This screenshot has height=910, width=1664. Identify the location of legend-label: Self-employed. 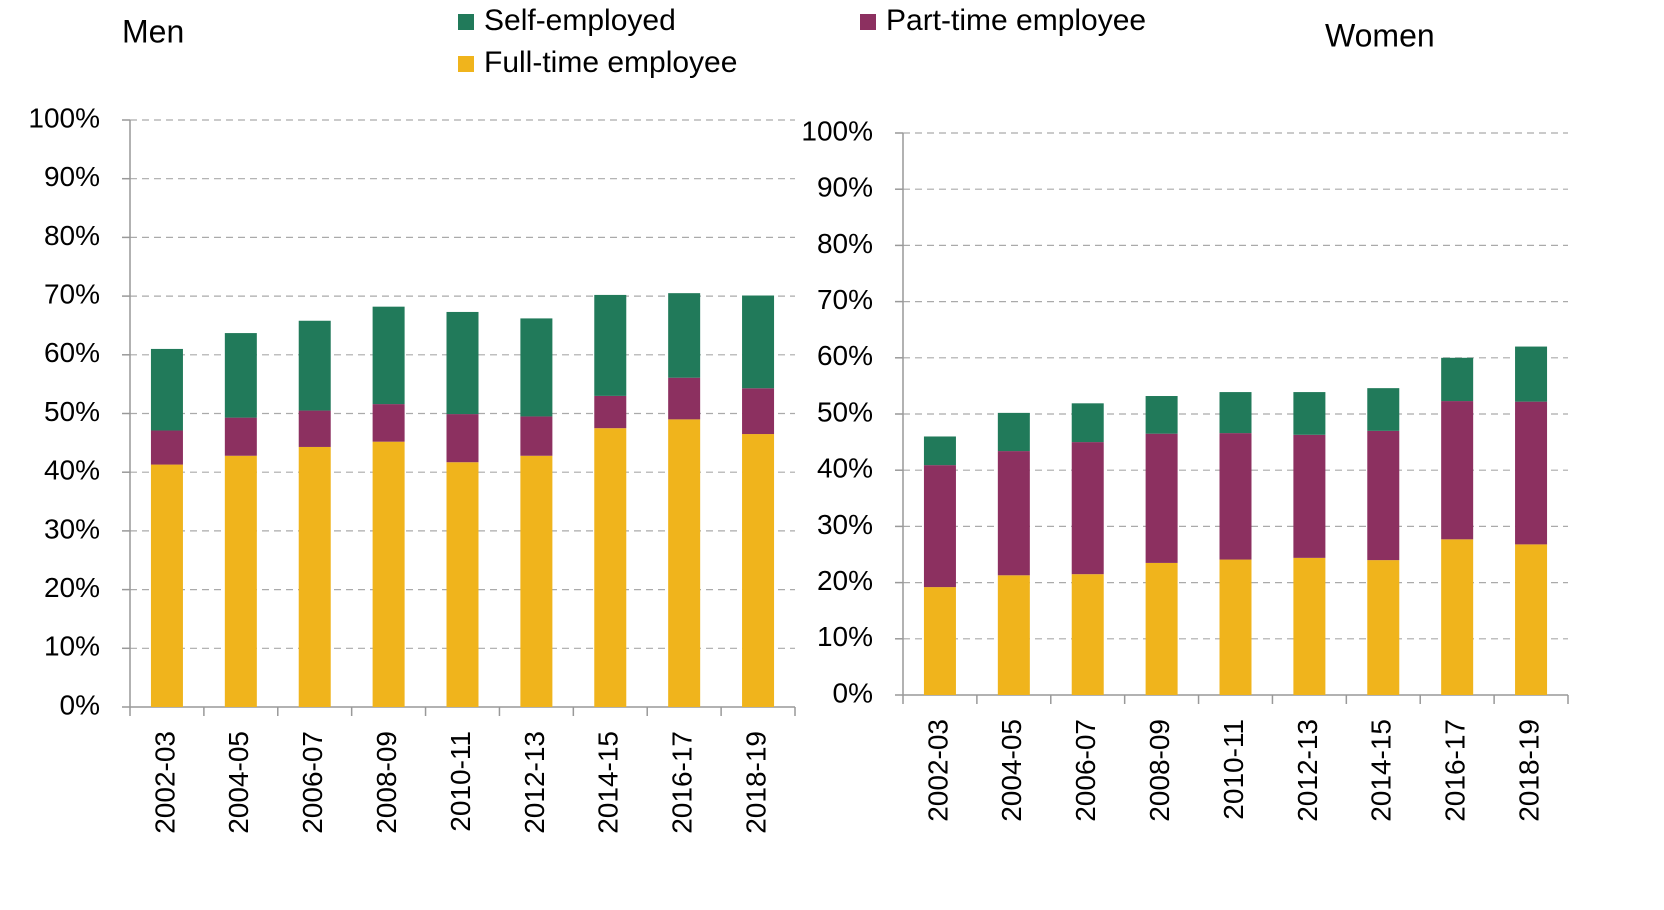
(580, 20).